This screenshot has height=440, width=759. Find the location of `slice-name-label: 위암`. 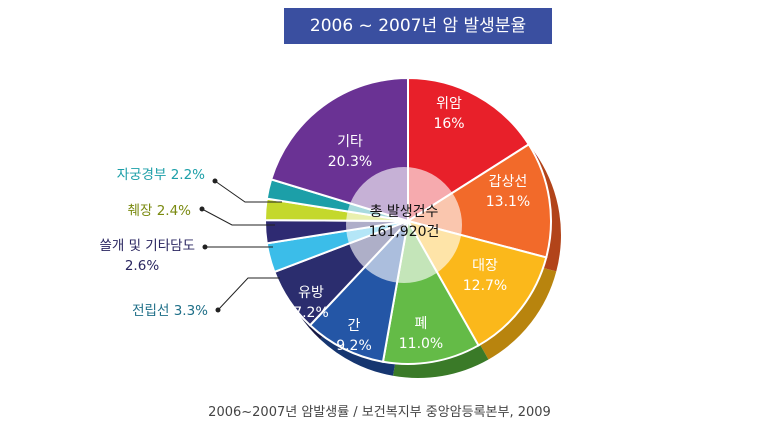

slice-name-label: 위암 is located at coordinates (449, 104).